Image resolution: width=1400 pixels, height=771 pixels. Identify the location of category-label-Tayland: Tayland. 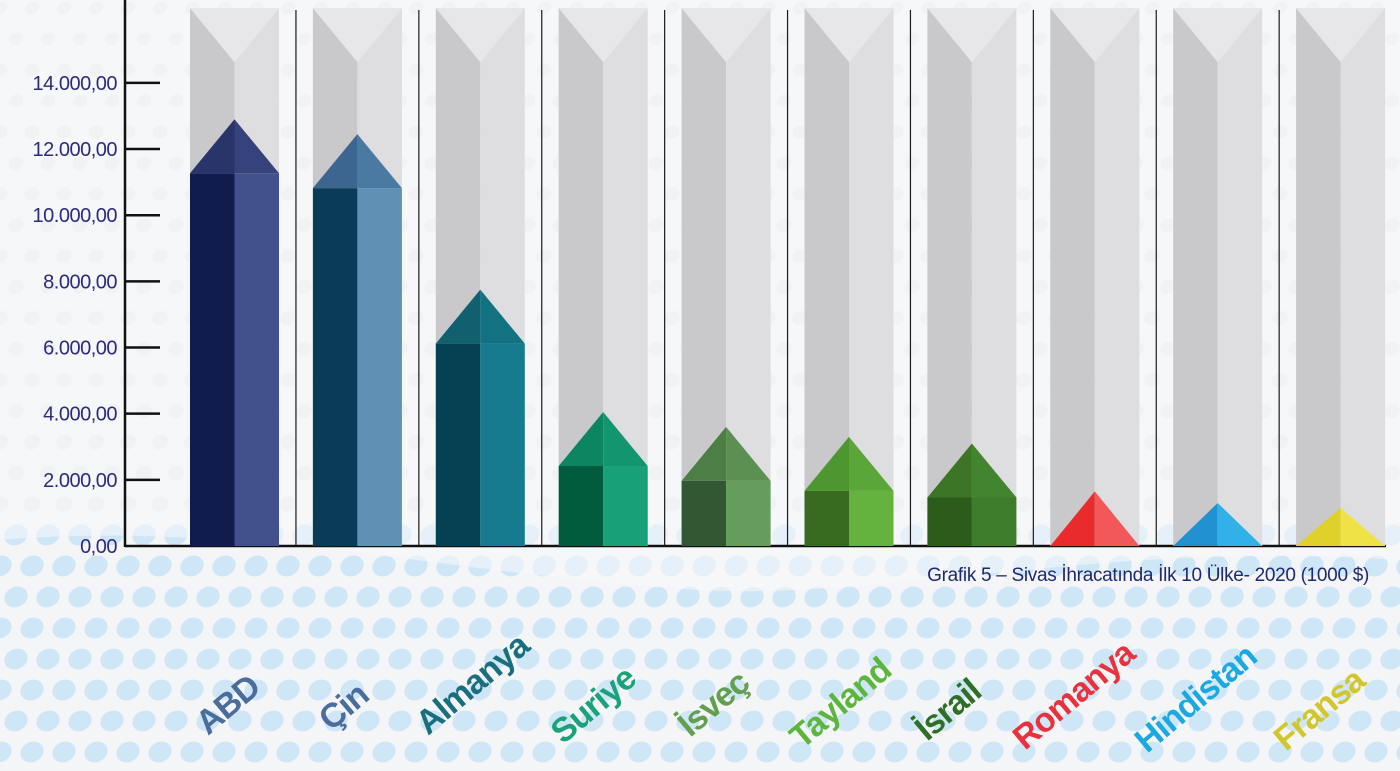
(841, 704).